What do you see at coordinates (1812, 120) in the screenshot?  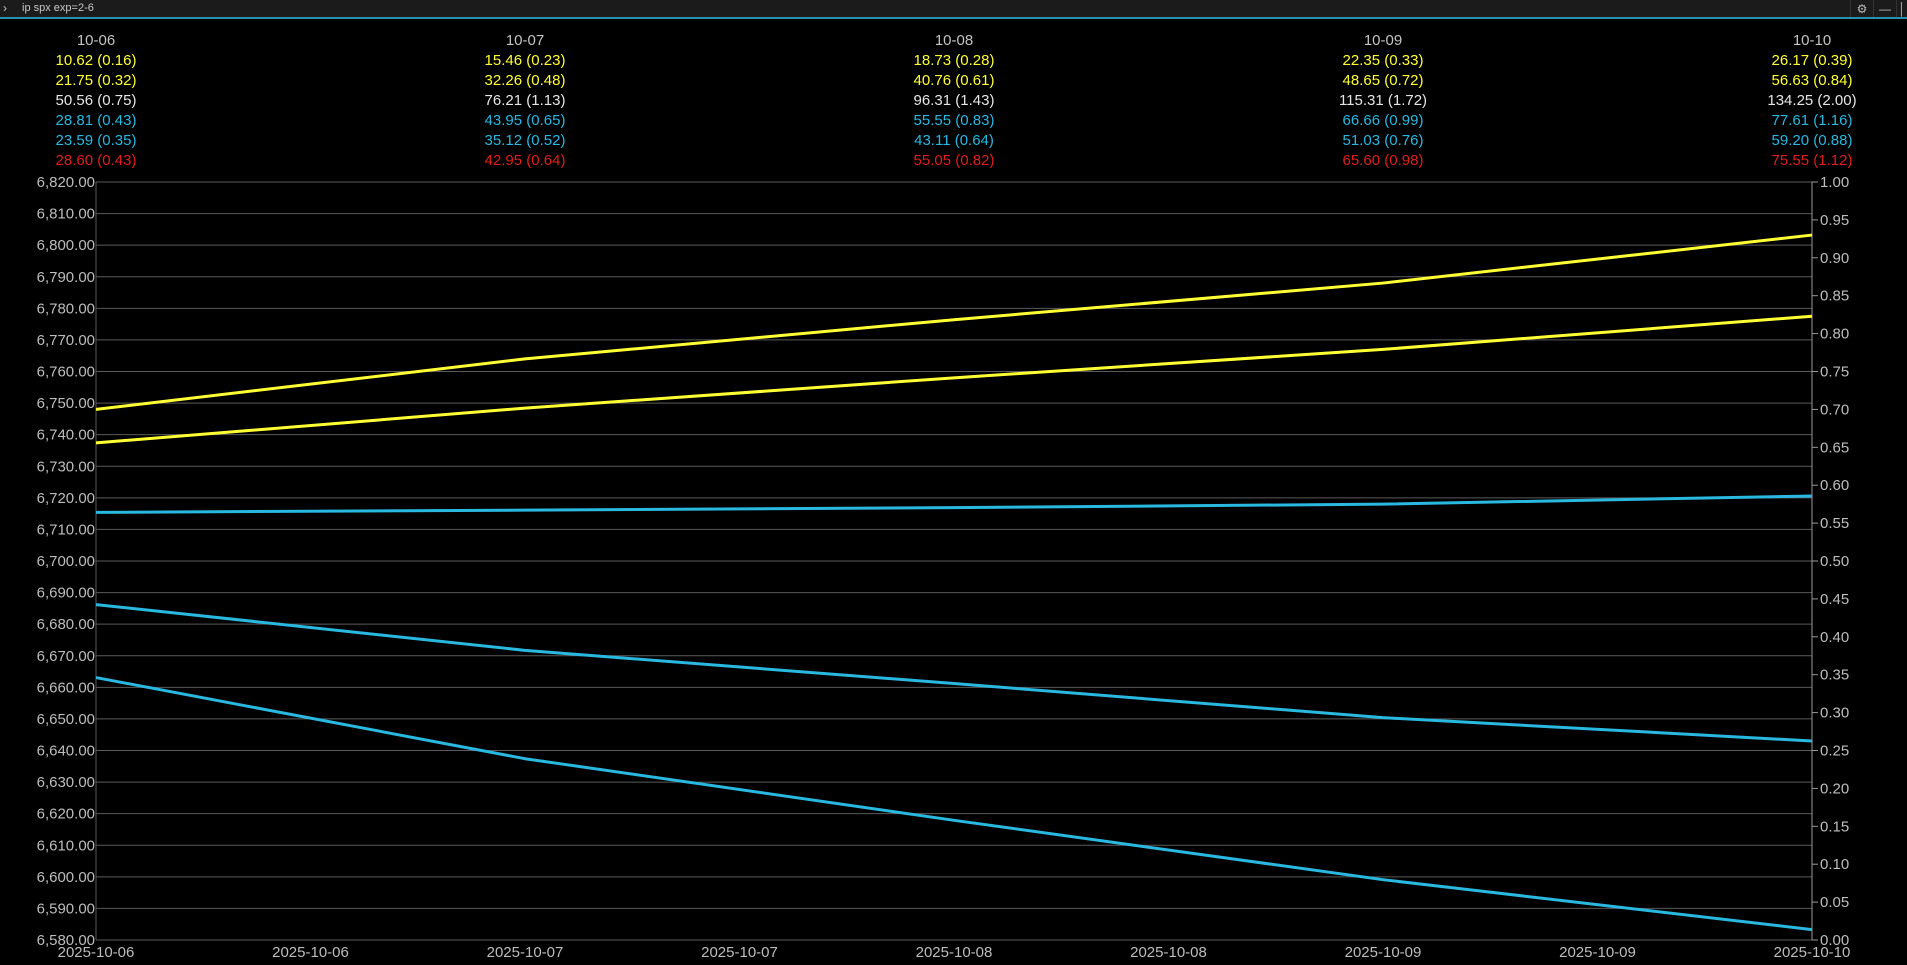 I see `header-value: 77.61 (1.16)` at bounding box center [1812, 120].